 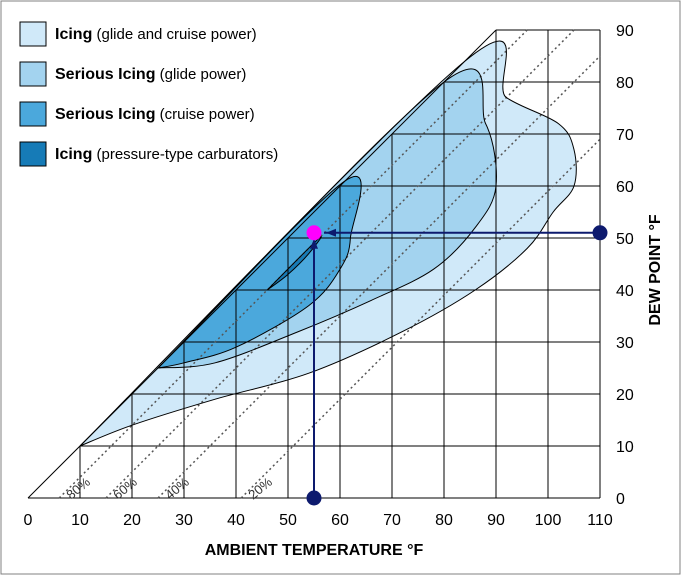 I want to click on x-axis-title: AMBIENT TEMPERATURE °F, so click(x=314, y=550).